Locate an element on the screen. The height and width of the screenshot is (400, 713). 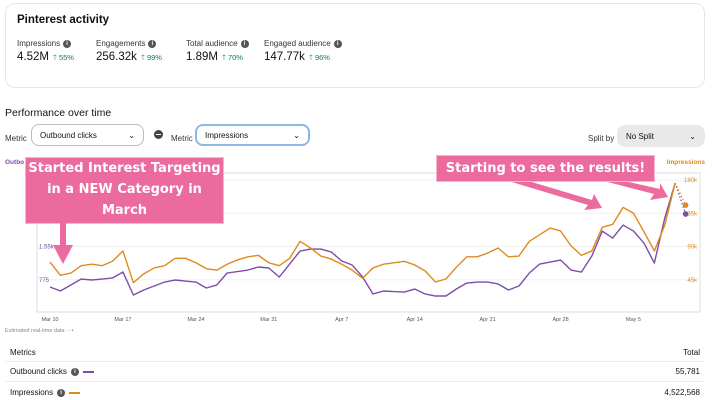
right-tick-label: 45k is located at coordinates (692, 281).